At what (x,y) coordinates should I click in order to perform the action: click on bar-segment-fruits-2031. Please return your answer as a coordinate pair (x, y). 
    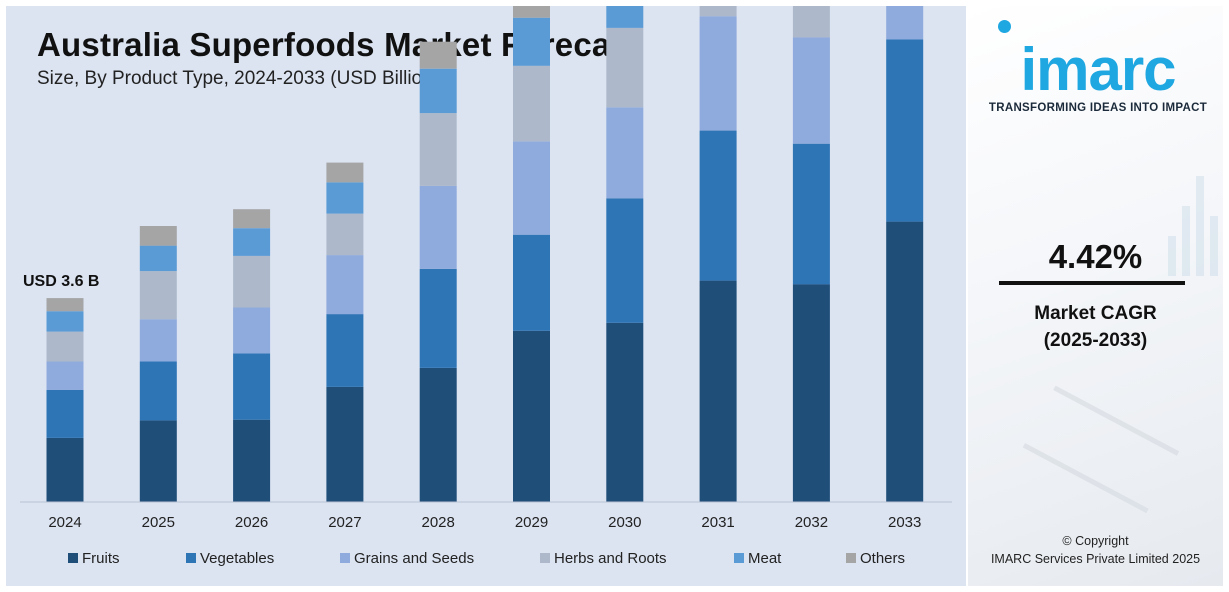
    Looking at the image, I should click on (718, 391).